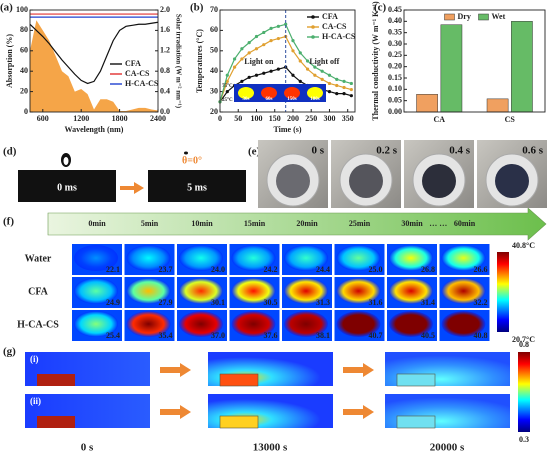 The height and width of the screenshot is (462, 550). Describe the element at coordinates (38, 258) in the screenshot. I see `row-label: Water` at that location.